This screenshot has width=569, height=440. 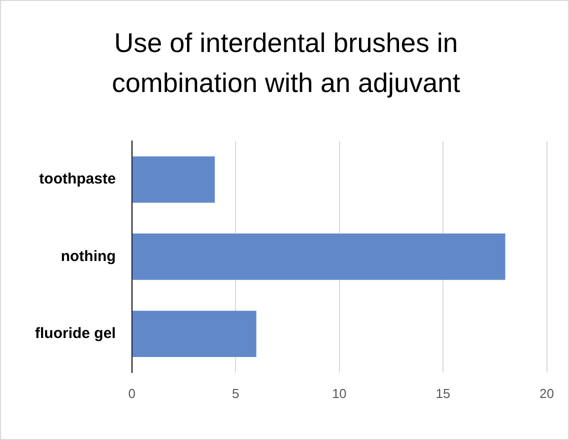 What do you see at coordinates (286, 63) in the screenshot?
I see `chart-title: Use of interdental brushes in combination with an adjuvant` at bounding box center [286, 63].